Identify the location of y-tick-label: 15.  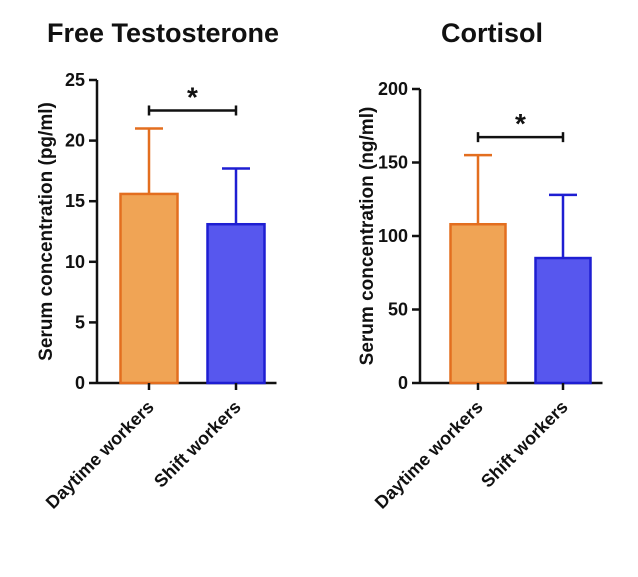
(75, 201).